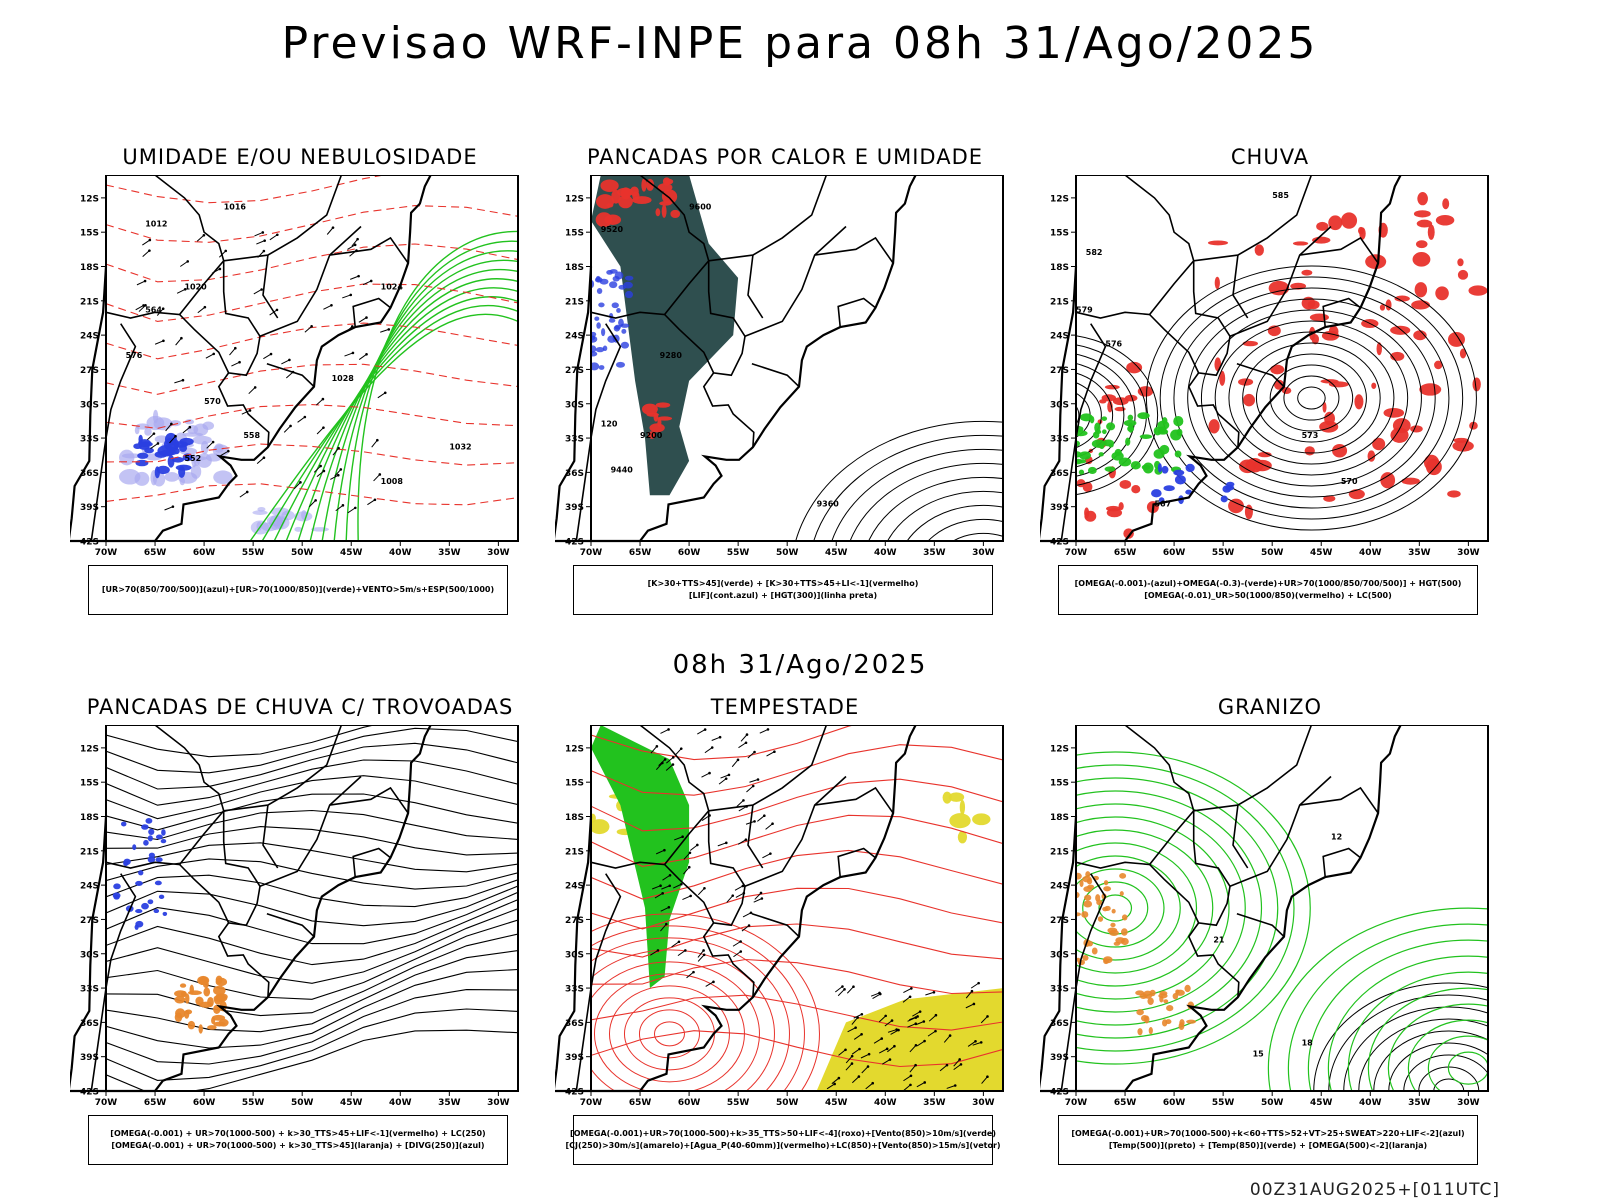  I want to click on lc850-red-contour, so click(797, 805).